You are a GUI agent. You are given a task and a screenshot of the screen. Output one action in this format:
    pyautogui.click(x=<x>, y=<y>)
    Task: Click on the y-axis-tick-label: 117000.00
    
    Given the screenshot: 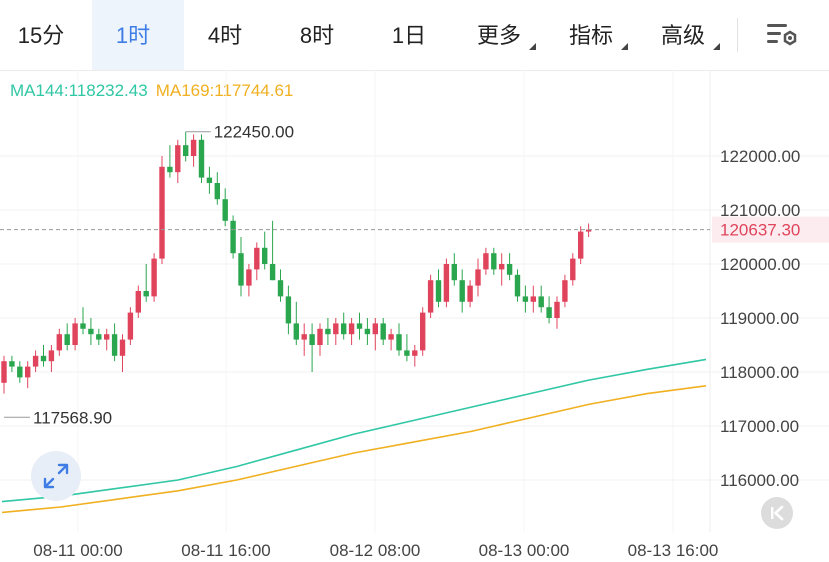 What is the action you would take?
    pyautogui.click(x=759, y=426)
    